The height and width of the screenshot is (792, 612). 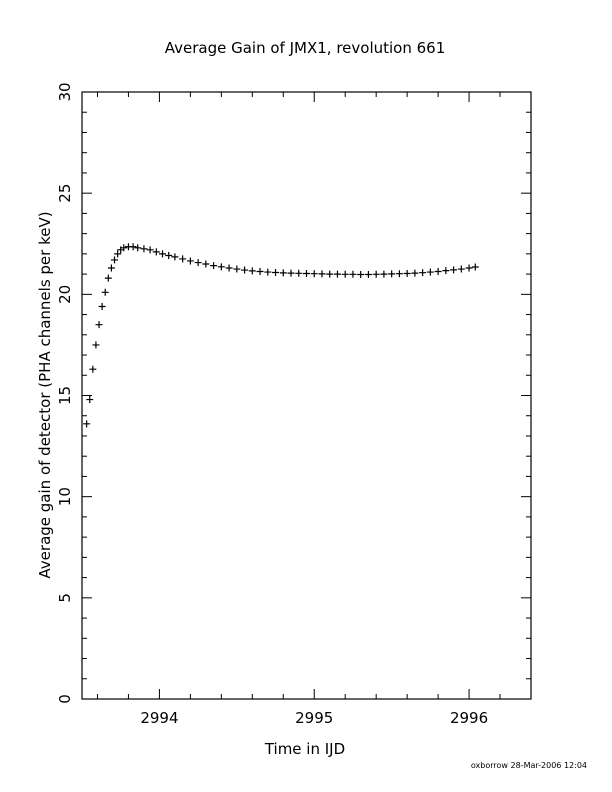 I want to click on y-tick-label: 20, so click(x=65, y=294).